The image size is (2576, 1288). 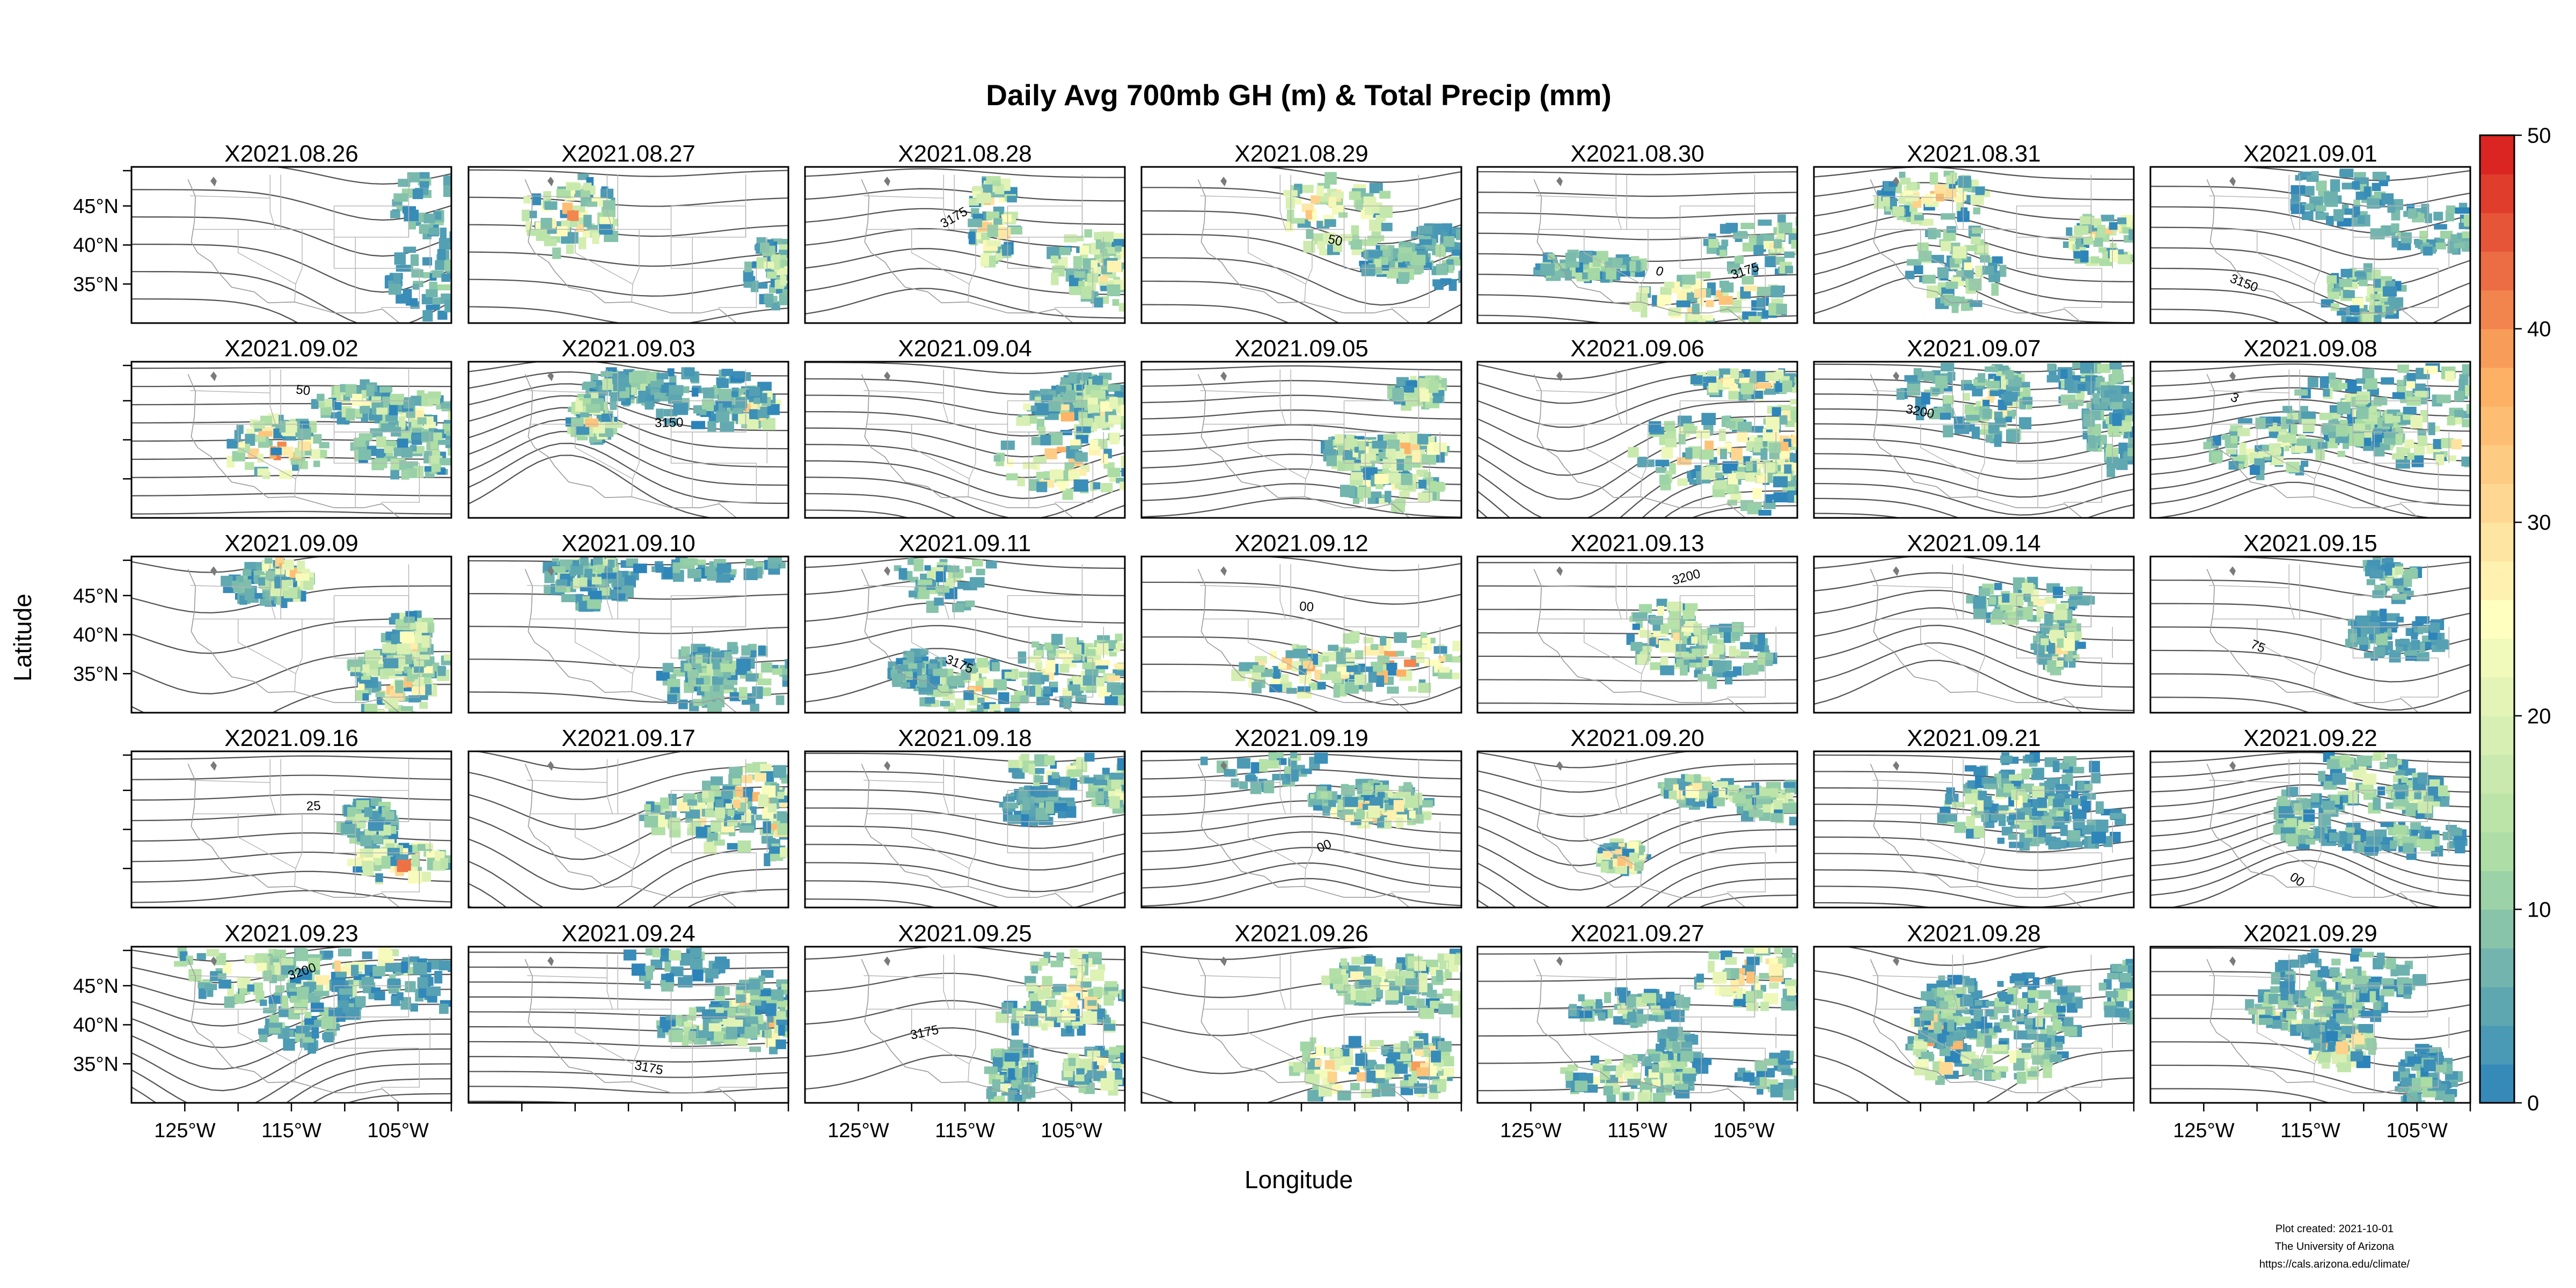 What do you see at coordinates (1686, 577) in the screenshot?
I see `contour-label: 3200` at bounding box center [1686, 577].